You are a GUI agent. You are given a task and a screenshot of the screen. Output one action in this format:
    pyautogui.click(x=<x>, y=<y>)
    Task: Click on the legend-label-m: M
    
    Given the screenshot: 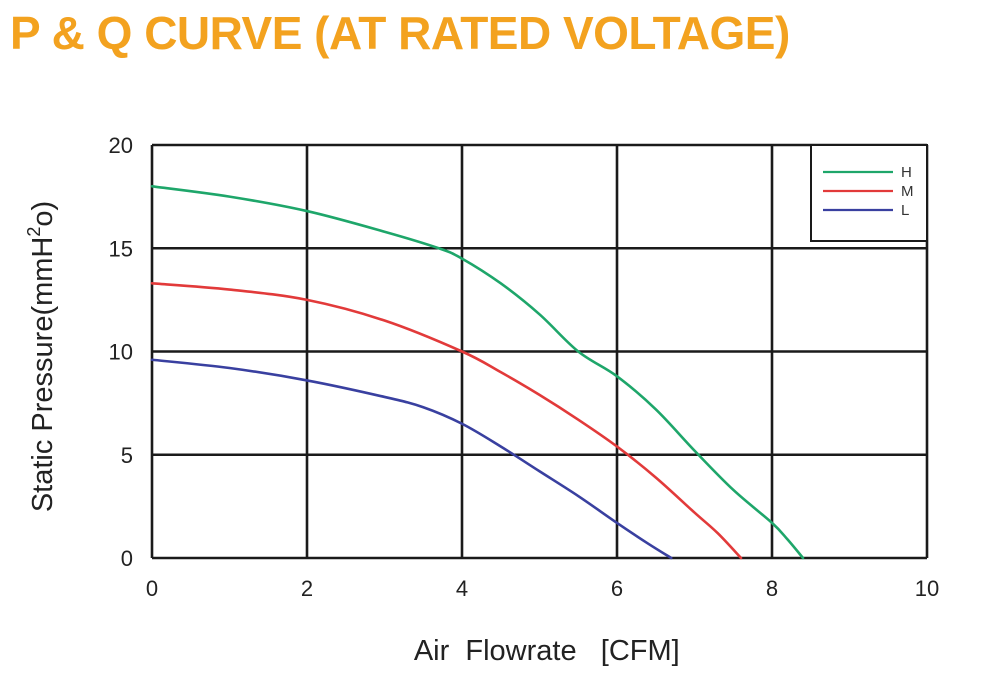 What is the action you would take?
    pyautogui.click(x=907, y=191)
    